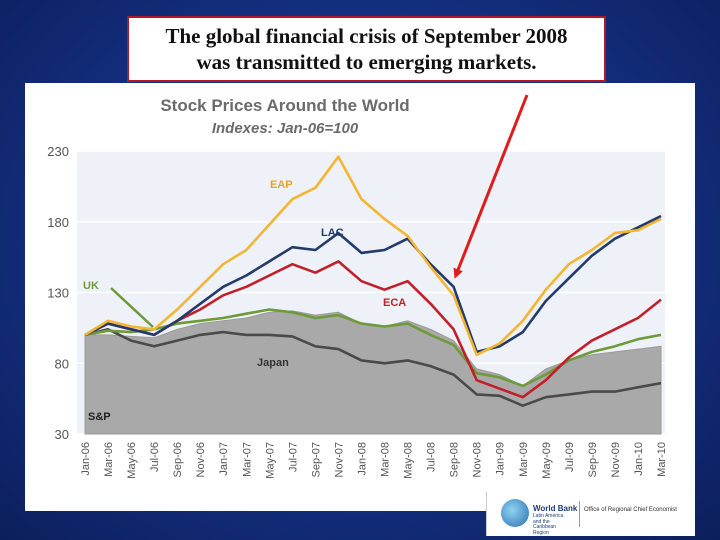 The height and width of the screenshot is (540, 720). I want to click on x-tick-label: Mar-09, so click(524, 459).